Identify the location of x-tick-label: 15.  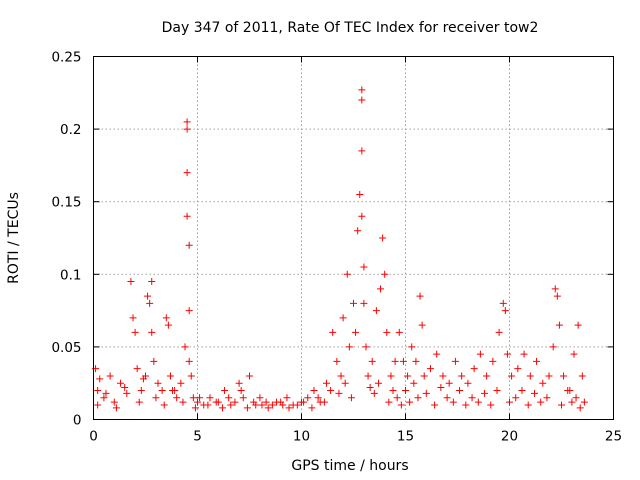
(405, 437).